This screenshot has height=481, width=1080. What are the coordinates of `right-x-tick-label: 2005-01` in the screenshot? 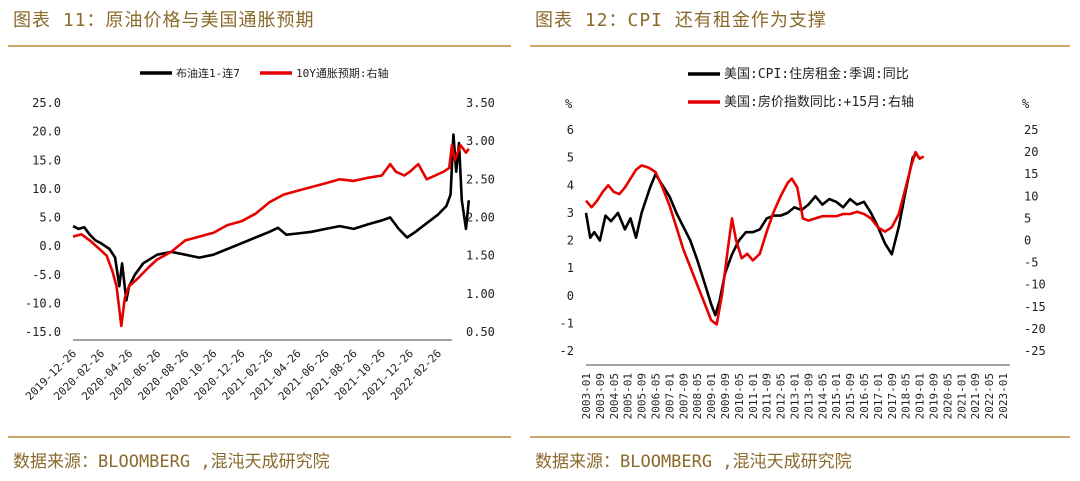 It's located at (628, 396).